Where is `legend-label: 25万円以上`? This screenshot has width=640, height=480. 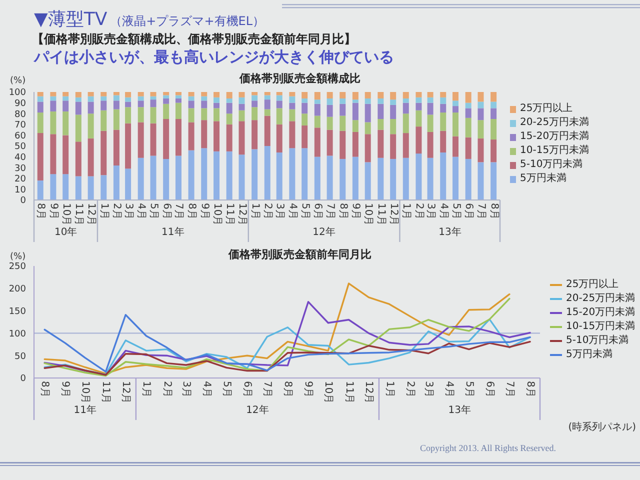 legend-label: 25万円以上 is located at coordinates (546, 108).